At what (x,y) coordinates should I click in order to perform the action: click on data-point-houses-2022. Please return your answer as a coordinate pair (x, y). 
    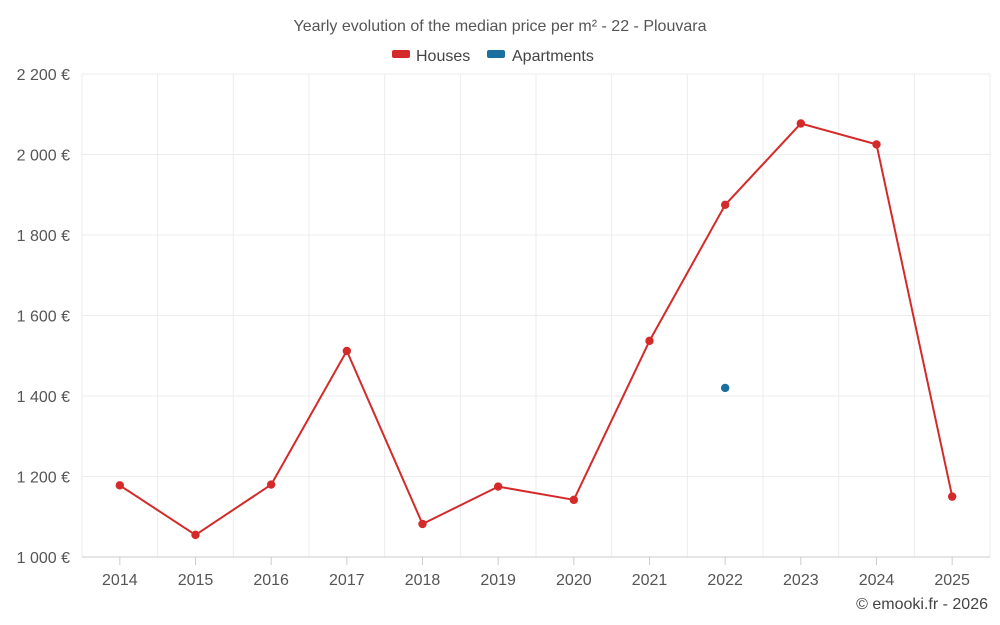
    Looking at the image, I should click on (725, 205).